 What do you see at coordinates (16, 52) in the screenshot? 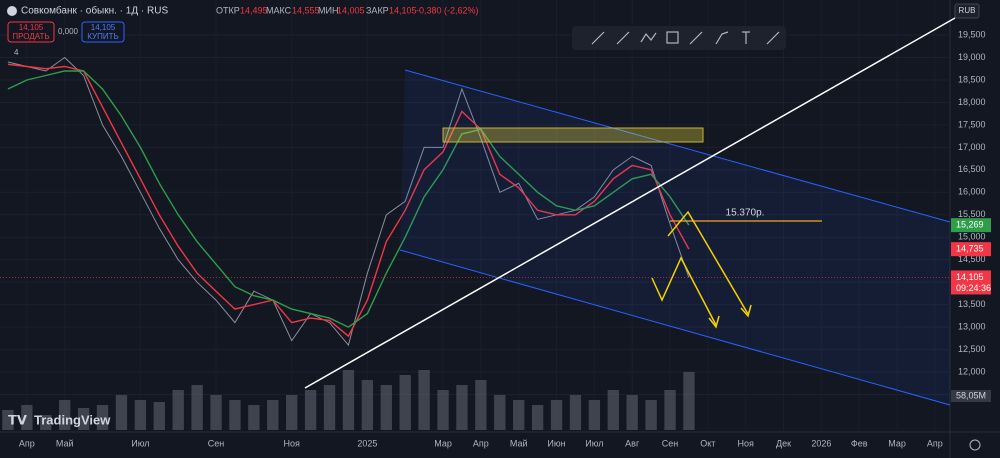
I see `indicator-count: 4` at bounding box center [16, 52].